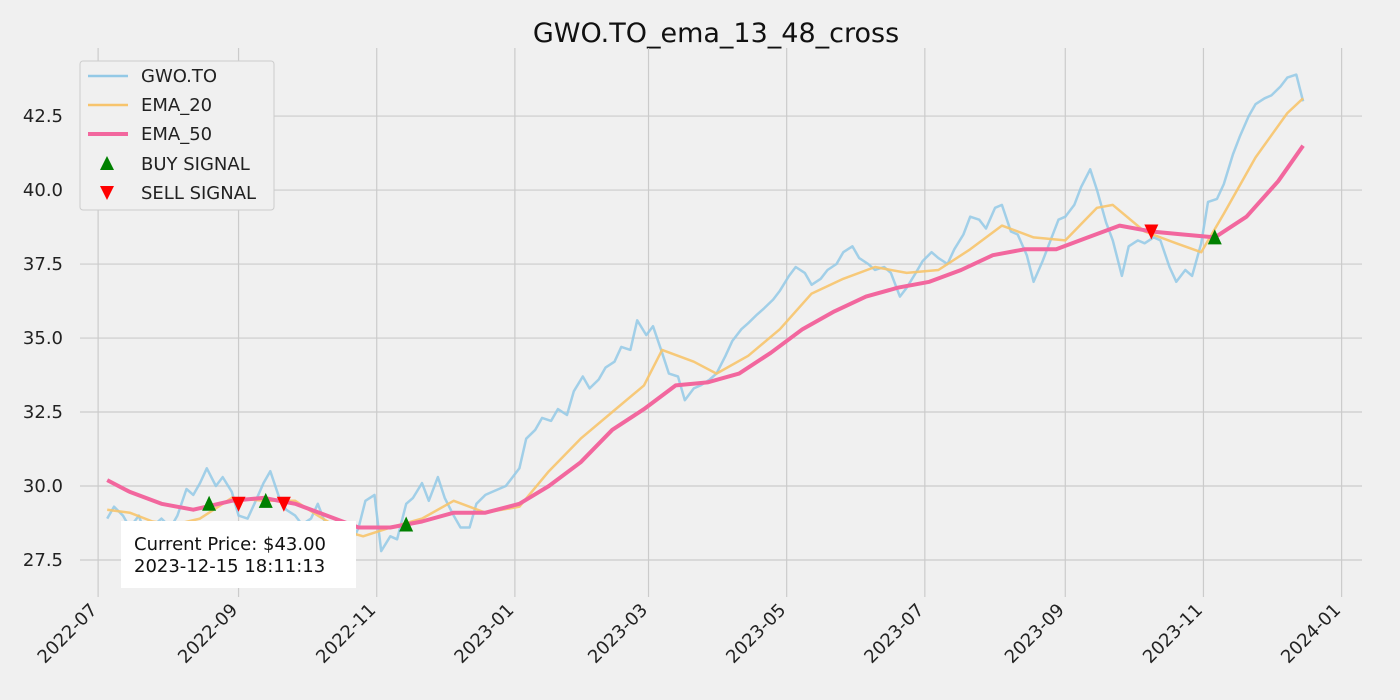  I want to click on y-tick-label: 35.0, so click(43, 338).